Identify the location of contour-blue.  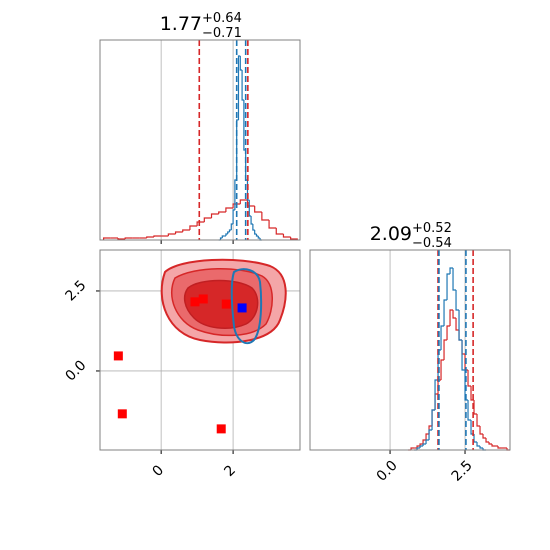
(246, 306).